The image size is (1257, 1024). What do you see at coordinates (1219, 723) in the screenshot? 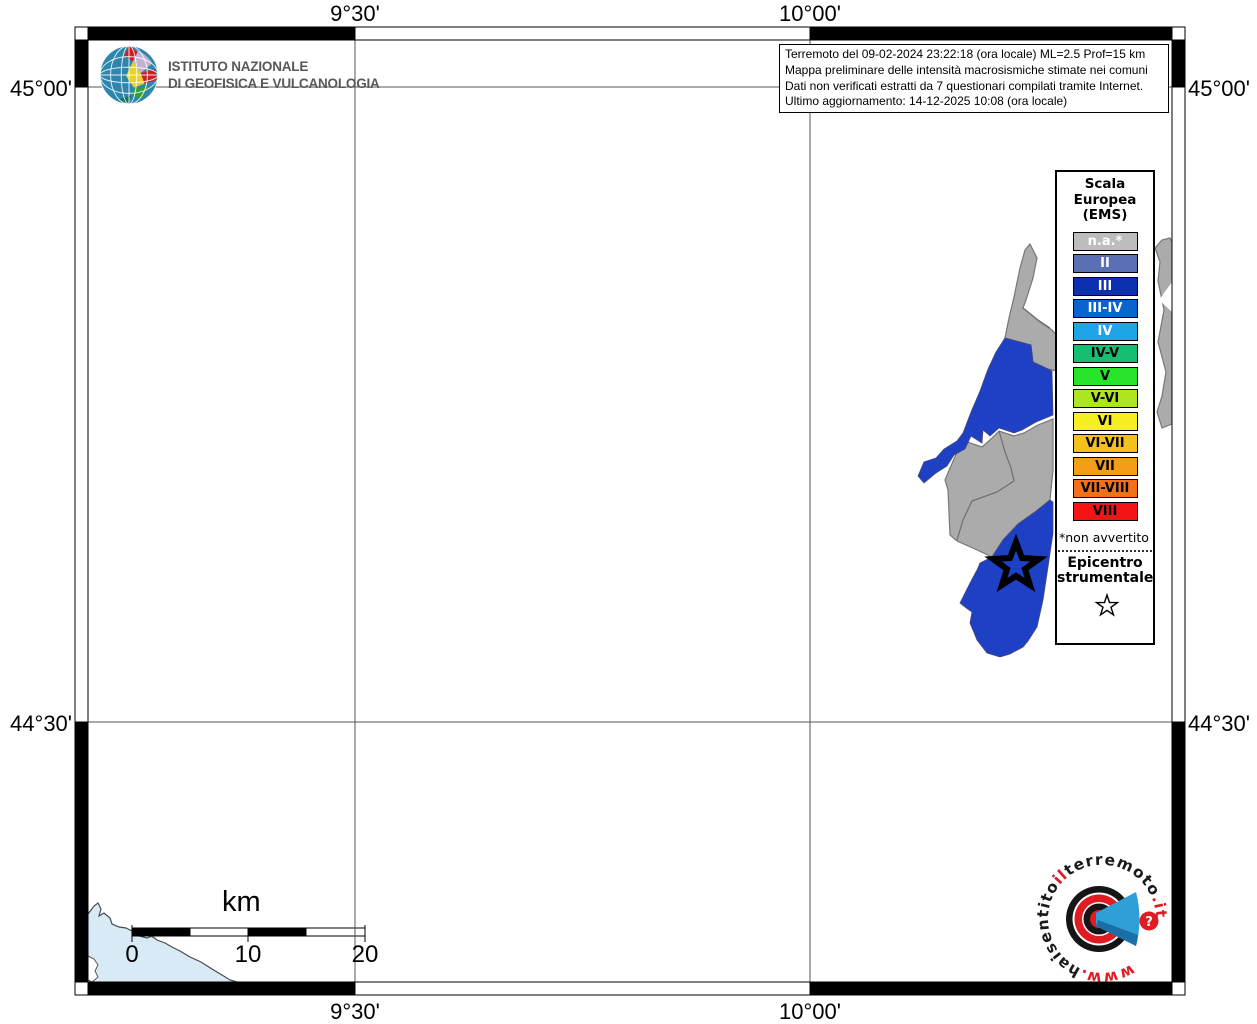
I see `coord-label-right-2: 44°30'` at bounding box center [1219, 723].